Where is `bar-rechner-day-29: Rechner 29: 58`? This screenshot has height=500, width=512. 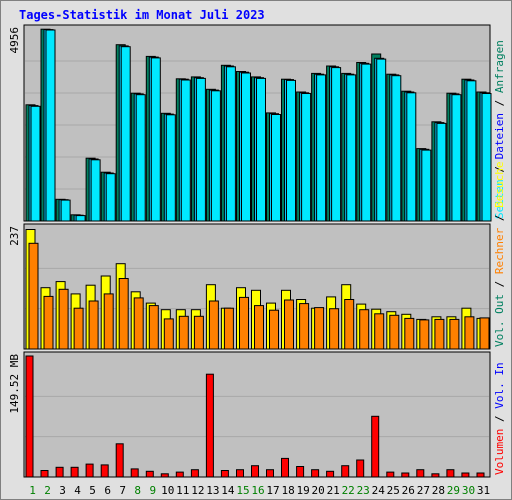 bar-rechner-day-29: Rechner 29: 58 is located at coordinates (454, 334).